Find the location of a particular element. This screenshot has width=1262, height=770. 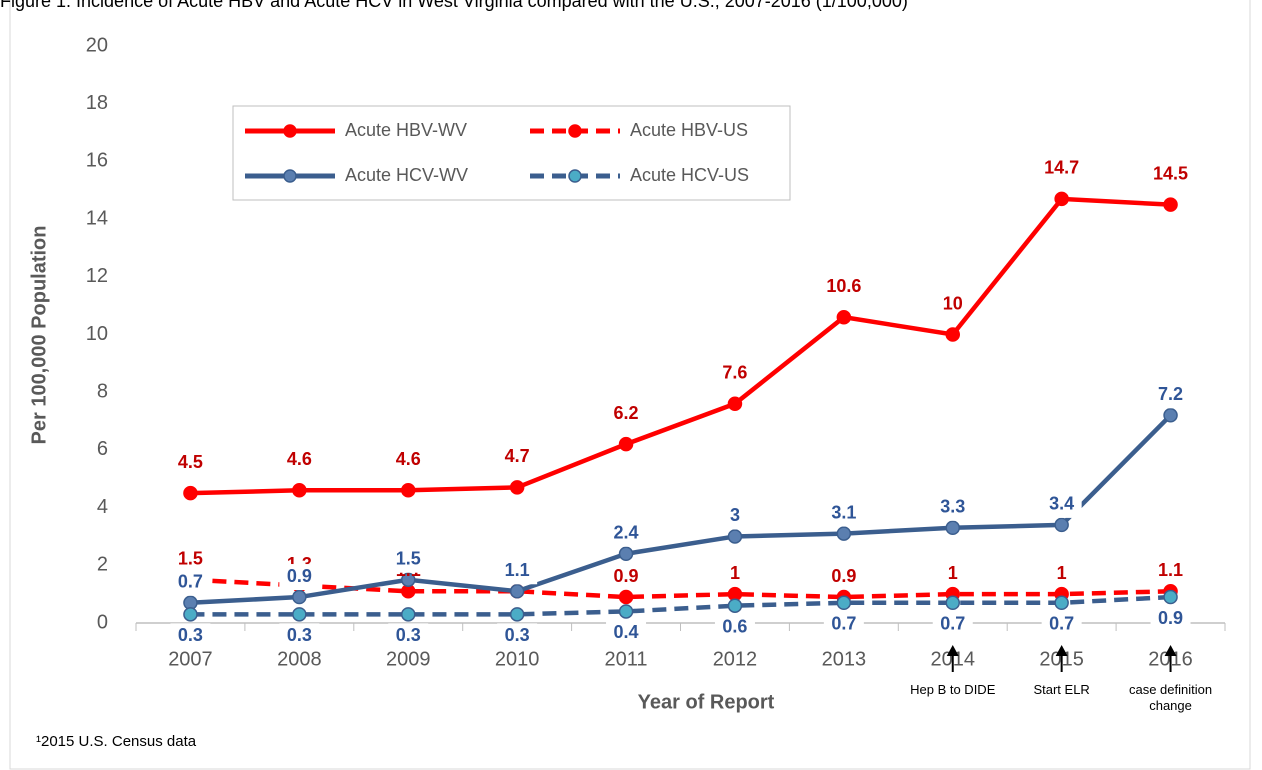

y-axis-title: Per 100,000 Population is located at coordinates (39, 335).